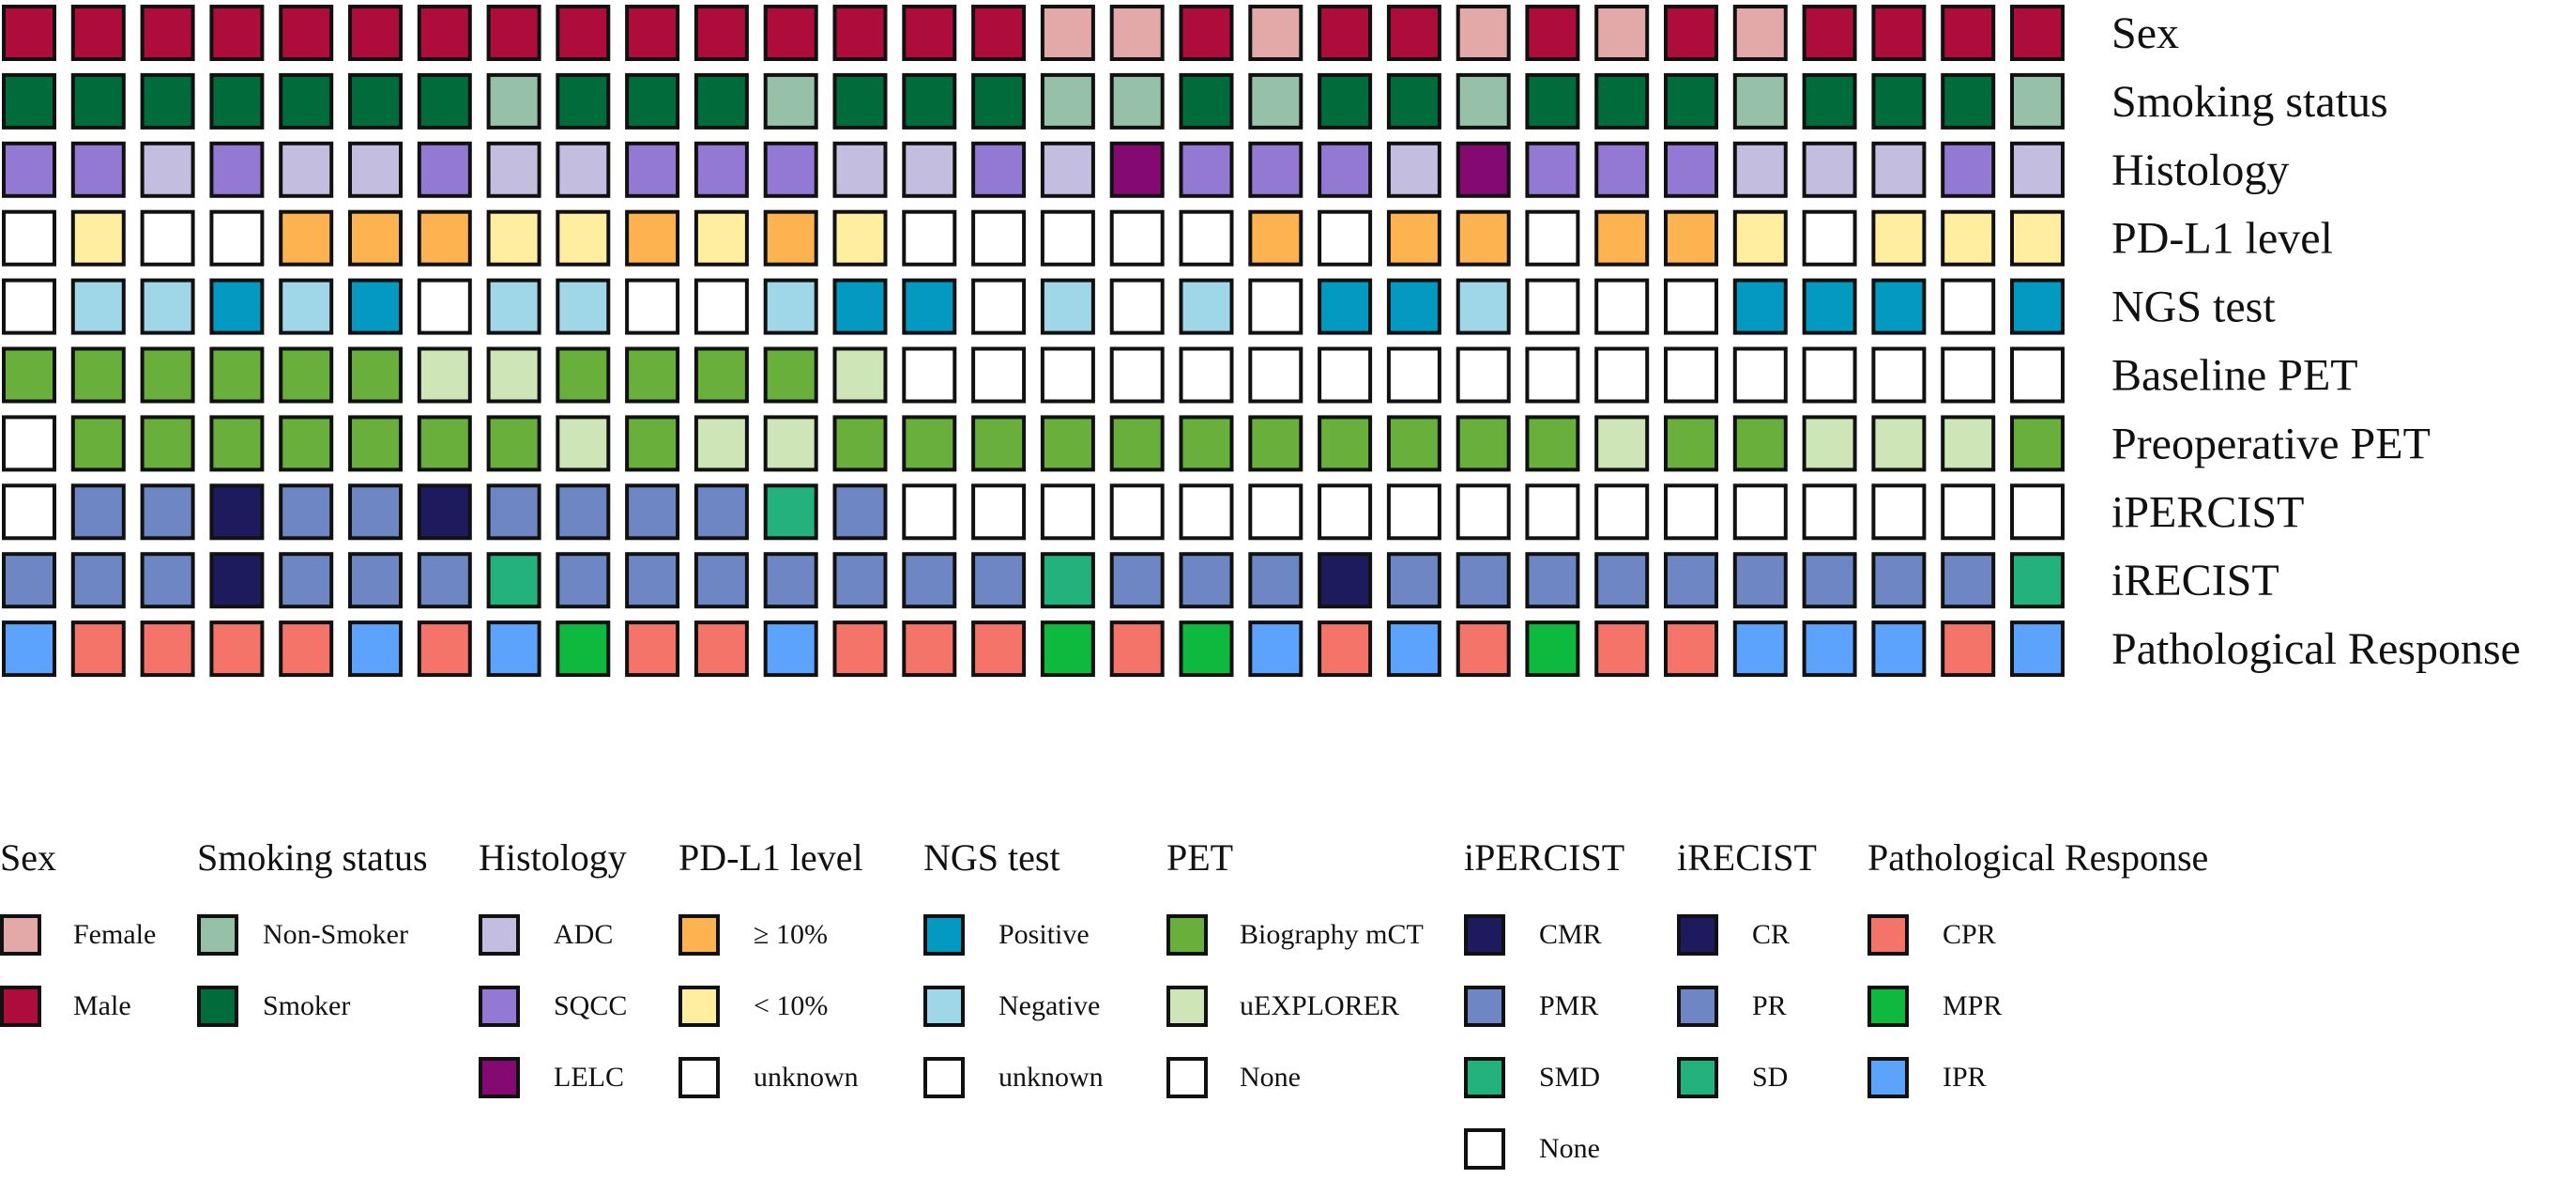 This screenshot has height=1179, width=2576. Describe the element at coordinates (1769, 1005) in the screenshot. I see `legend-label: PR` at that location.